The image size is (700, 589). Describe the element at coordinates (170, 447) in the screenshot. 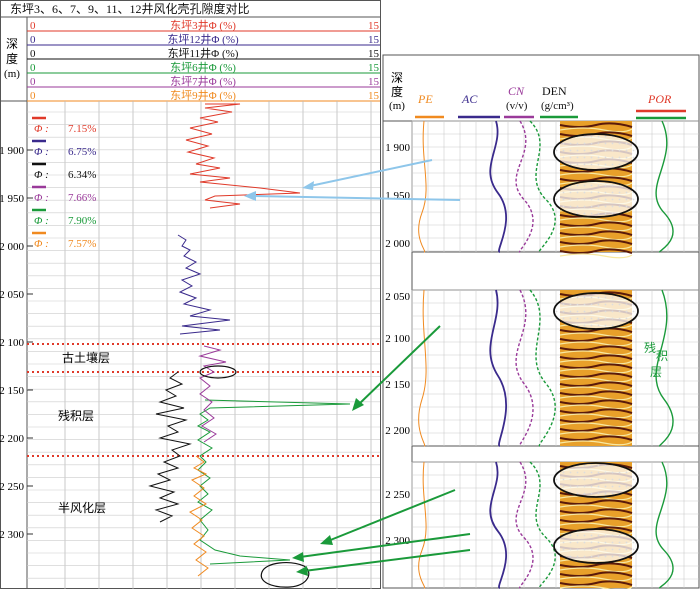

I see `curve-dongping11` at that location.